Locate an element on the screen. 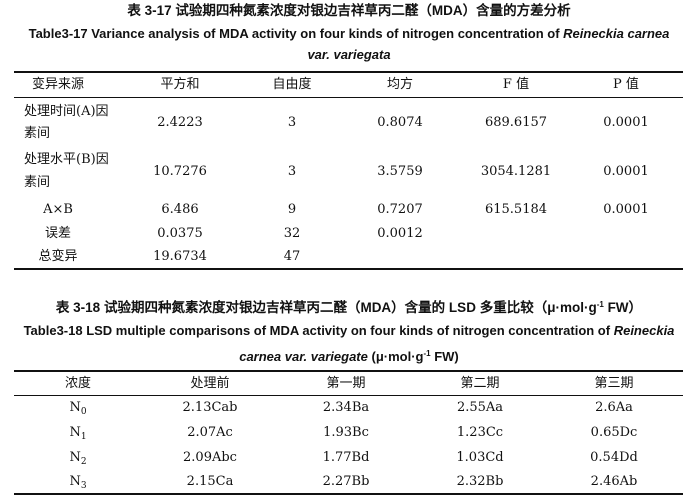 This screenshot has width=698, height=502. table1-df: 47 is located at coordinates (292, 256).